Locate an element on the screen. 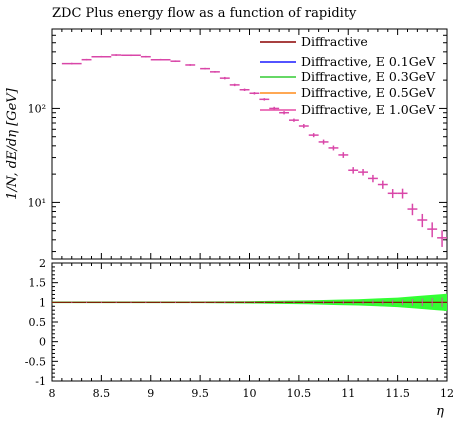 The width and height of the screenshot is (461, 422). x-axis-label: η is located at coordinates (440, 411).